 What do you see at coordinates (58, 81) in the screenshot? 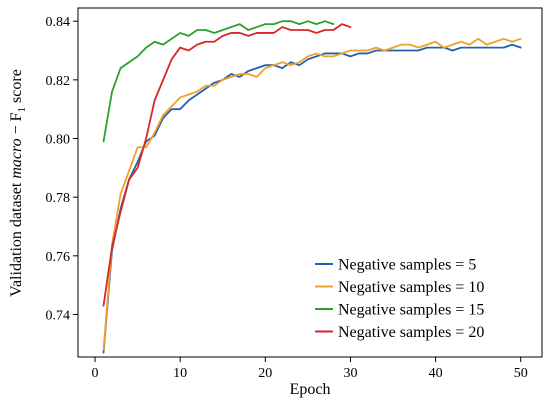
I see `y-tick-label-0.82: 0.82` at bounding box center [58, 81].